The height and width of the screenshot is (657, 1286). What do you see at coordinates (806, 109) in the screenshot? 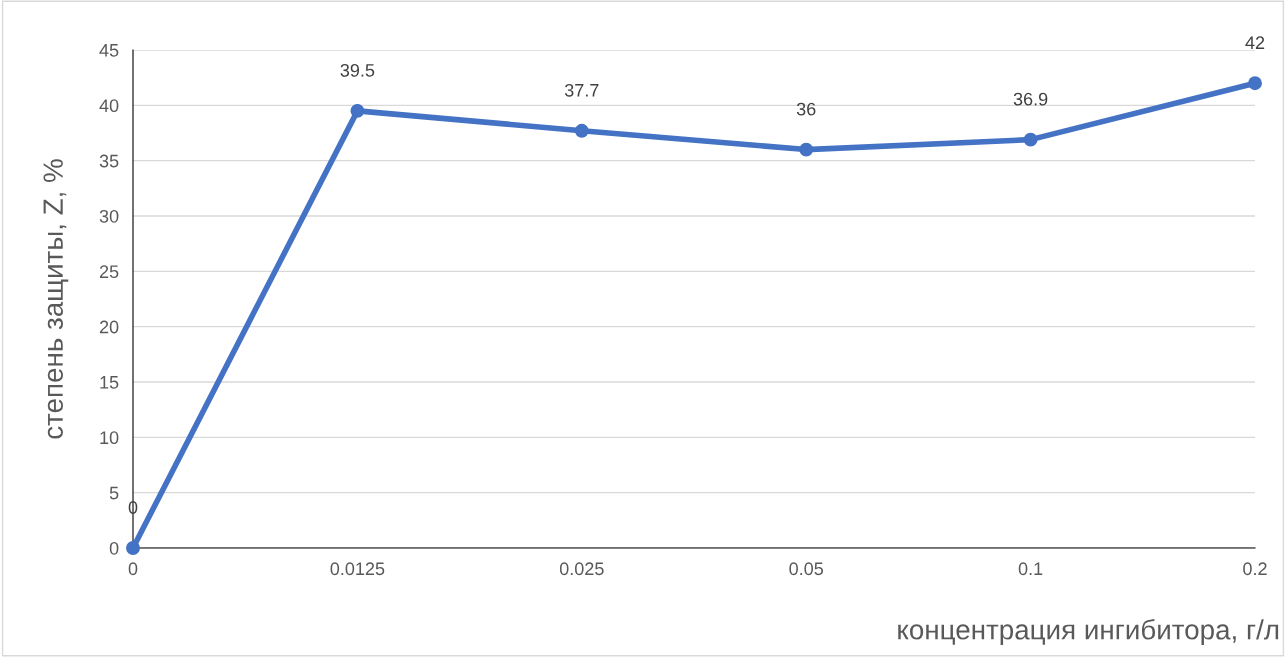
I see `data-label: 36` at bounding box center [806, 109].